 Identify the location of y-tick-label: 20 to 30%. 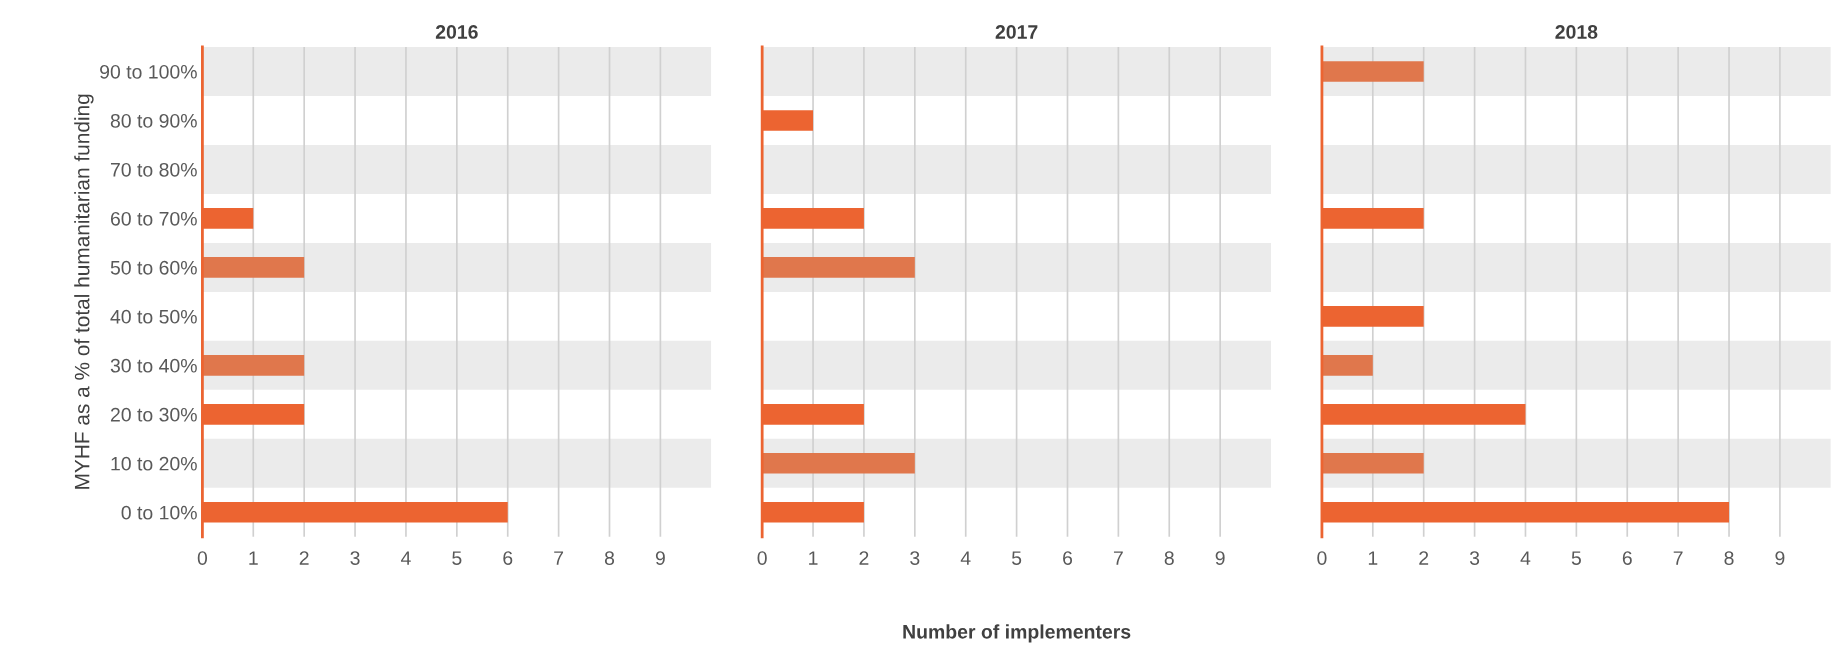
(153, 414).